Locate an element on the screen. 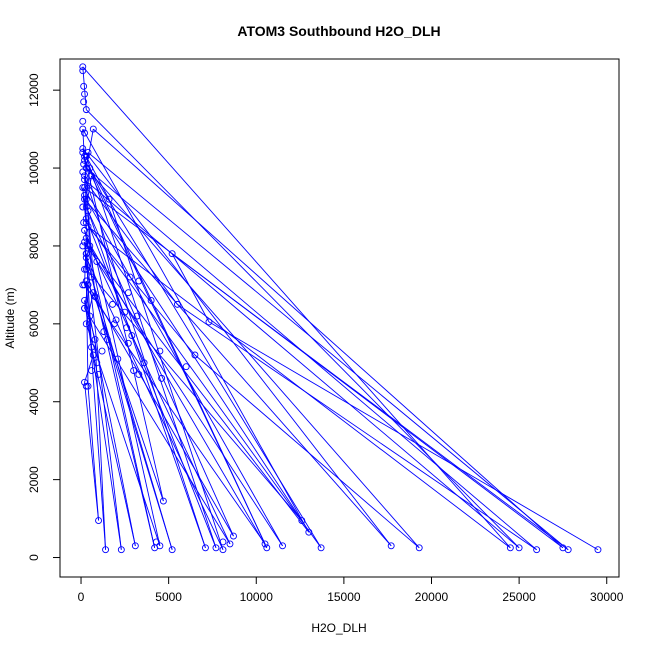 This screenshot has height=655, width=650. y-axis-label: Altitude (m) is located at coordinates (10, 317).